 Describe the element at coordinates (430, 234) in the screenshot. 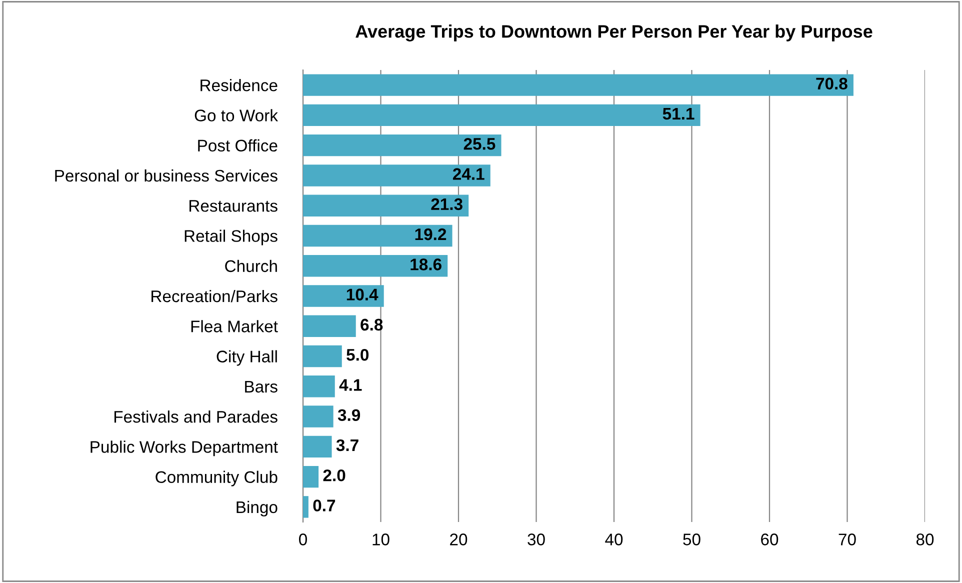

I see `data-label: 19.2` at that location.